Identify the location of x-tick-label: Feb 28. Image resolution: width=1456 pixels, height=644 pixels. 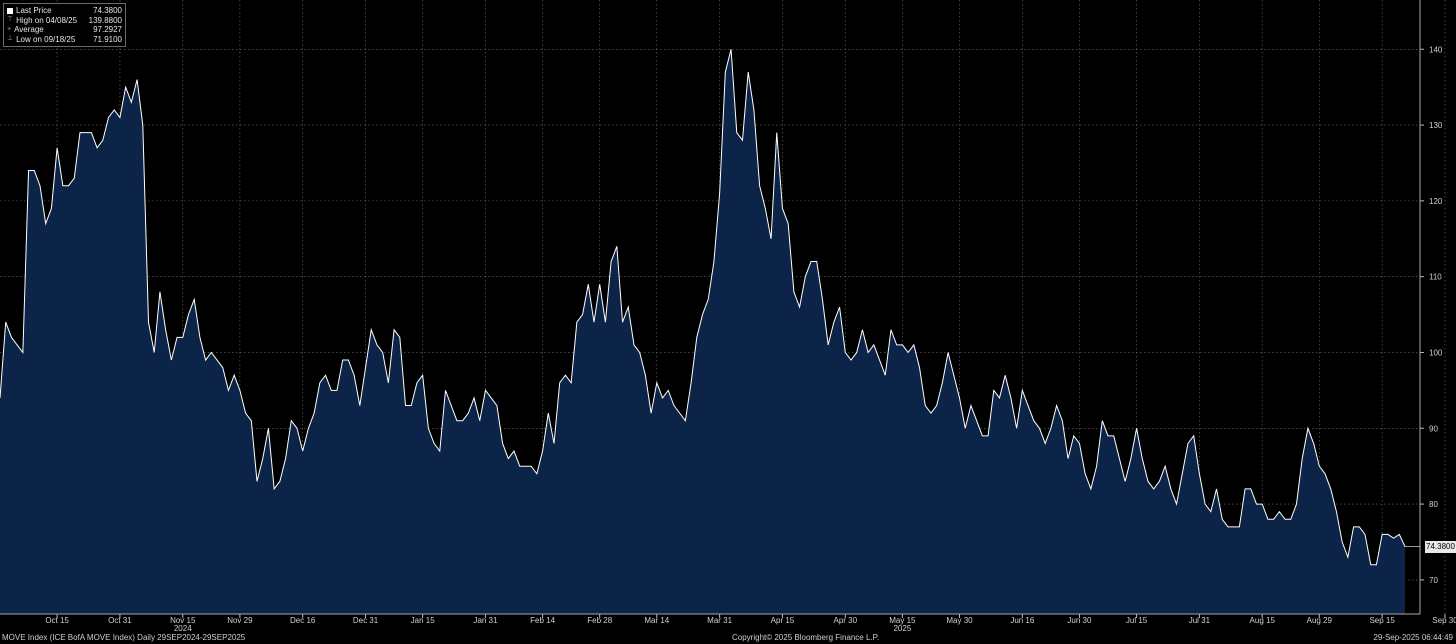
(599, 620).